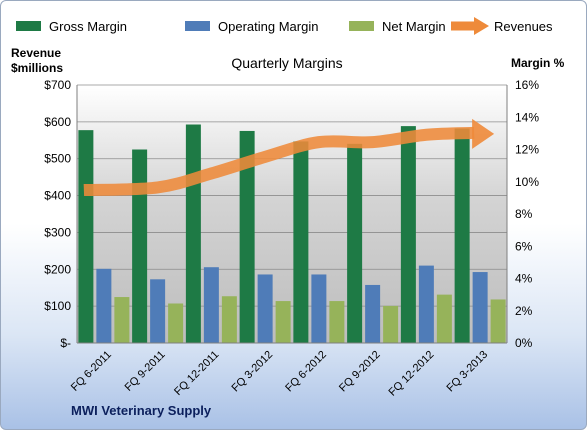 The height and width of the screenshot is (430, 587). I want to click on category-label: FQ 3-2012, so click(253, 372).